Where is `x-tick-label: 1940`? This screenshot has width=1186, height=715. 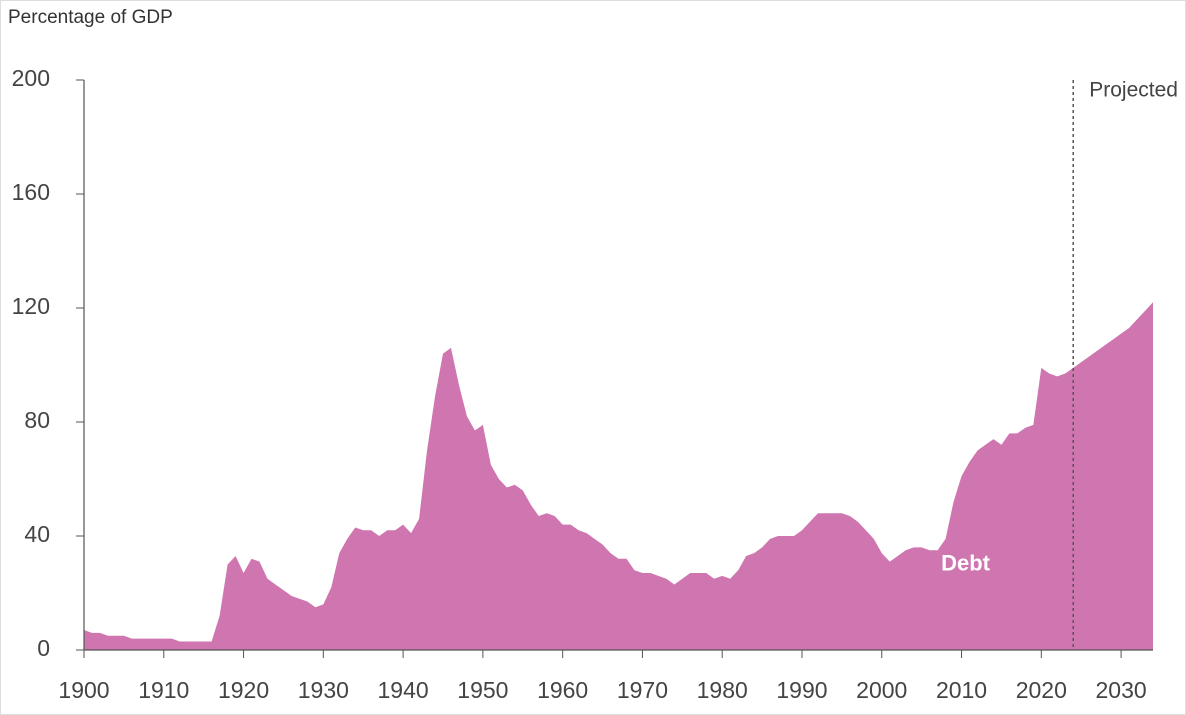 x-tick-label: 1940 is located at coordinates (403, 690).